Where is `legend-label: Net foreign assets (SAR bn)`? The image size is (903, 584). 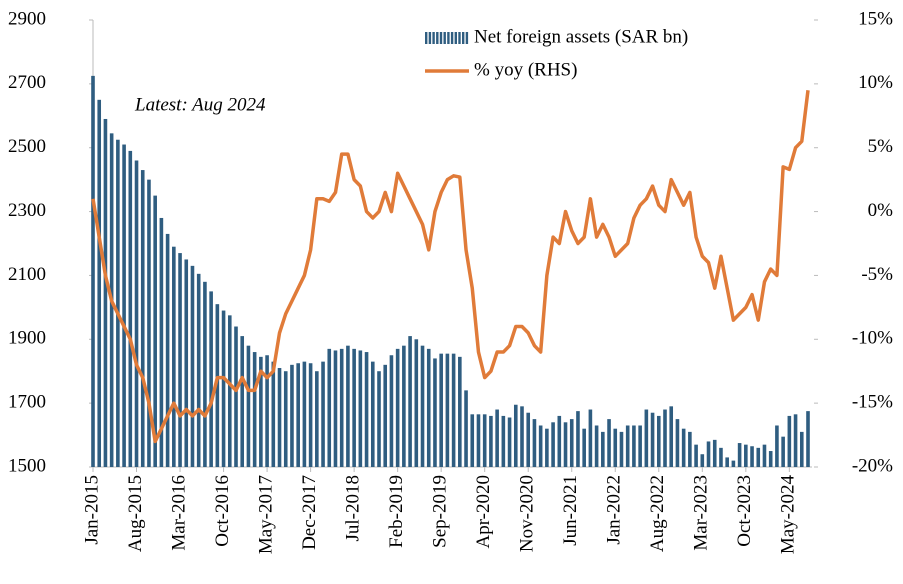 legend-label: Net foreign assets (SAR bn) is located at coordinates (581, 36).